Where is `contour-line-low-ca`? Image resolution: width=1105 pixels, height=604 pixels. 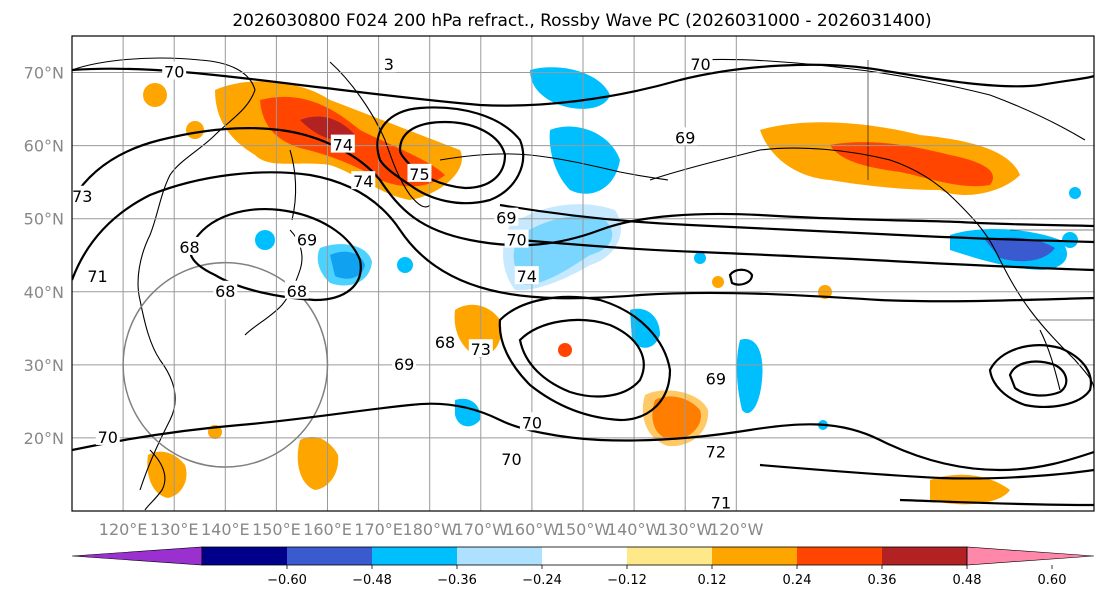 contour-line-low-ca is located at coordinates (1040, 376).